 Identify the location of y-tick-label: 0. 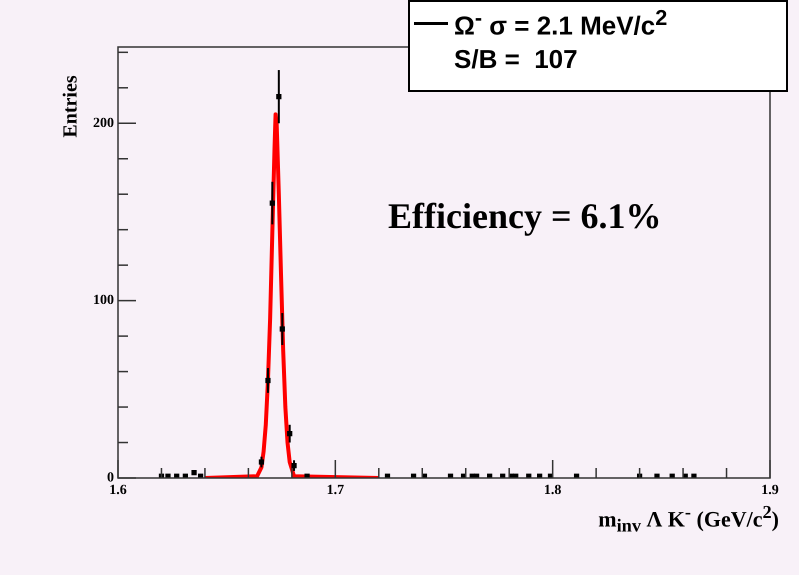
(110, 478).